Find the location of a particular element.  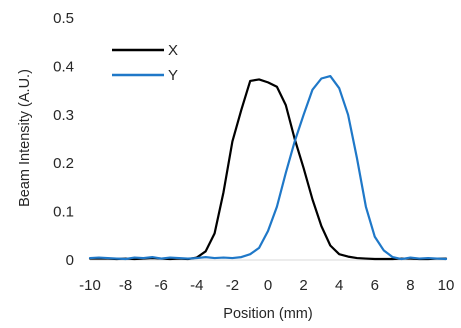

legend: XY is located at coordinates (145, 63).